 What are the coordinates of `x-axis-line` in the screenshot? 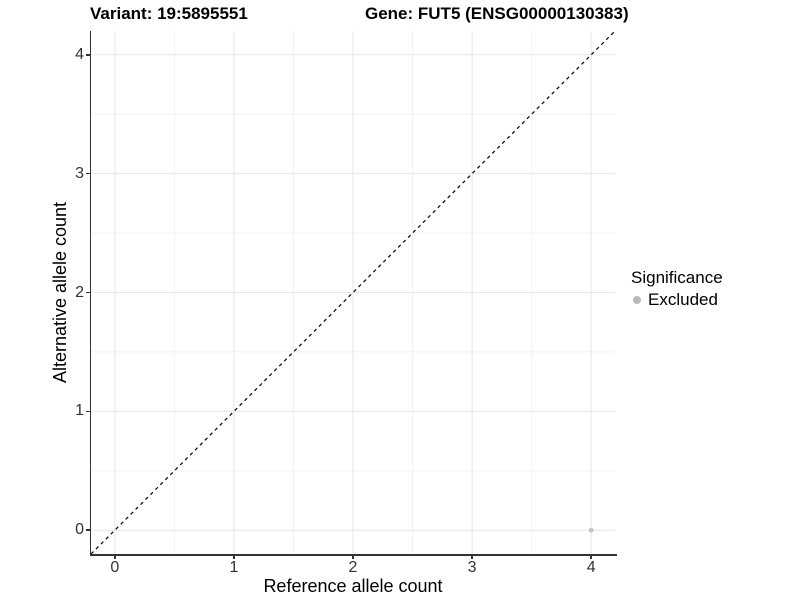 It's located at (353, 555).